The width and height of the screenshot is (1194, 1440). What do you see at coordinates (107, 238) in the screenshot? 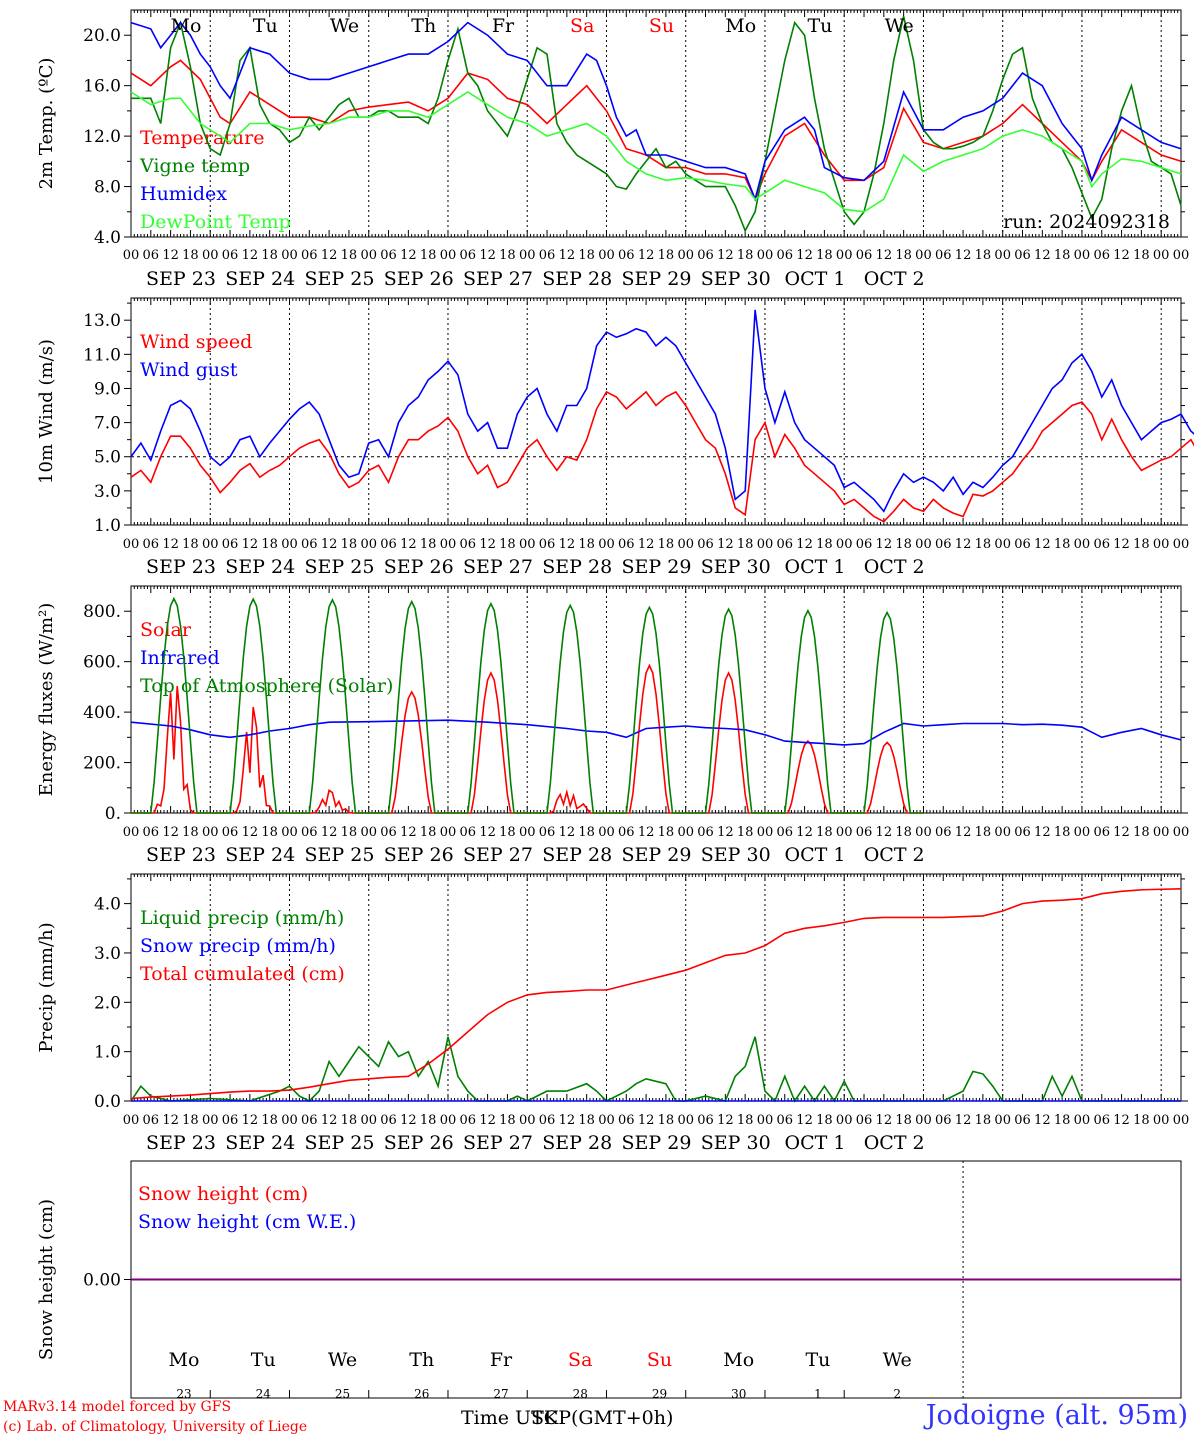
I see `y-tick-label: 4.0` at bounding box center [107, 238].